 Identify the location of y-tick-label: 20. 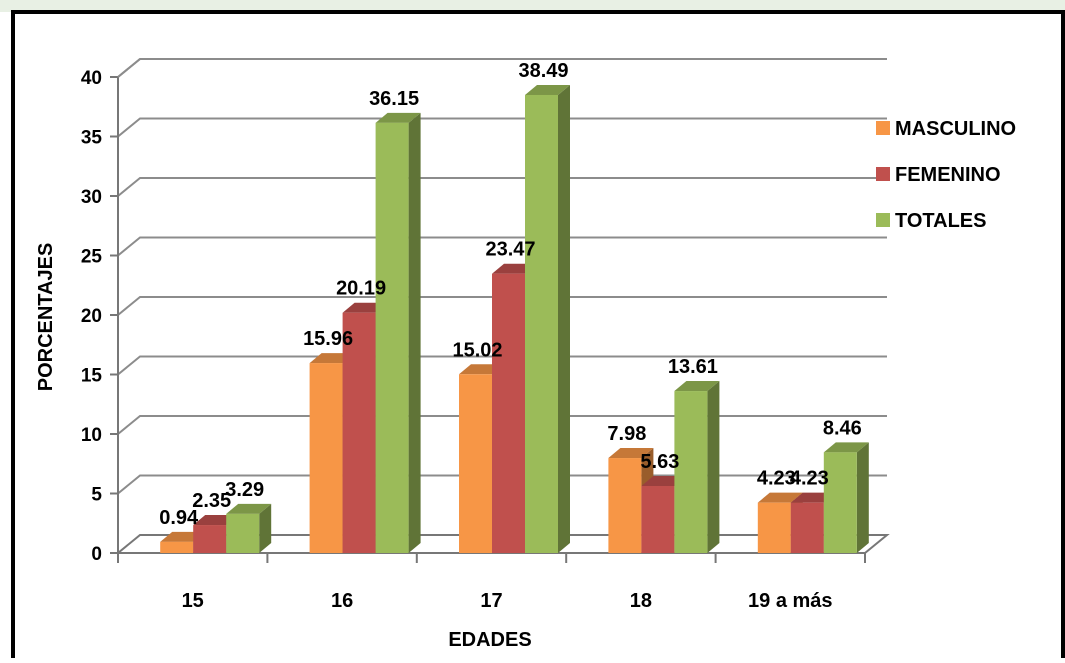
(91, 316).